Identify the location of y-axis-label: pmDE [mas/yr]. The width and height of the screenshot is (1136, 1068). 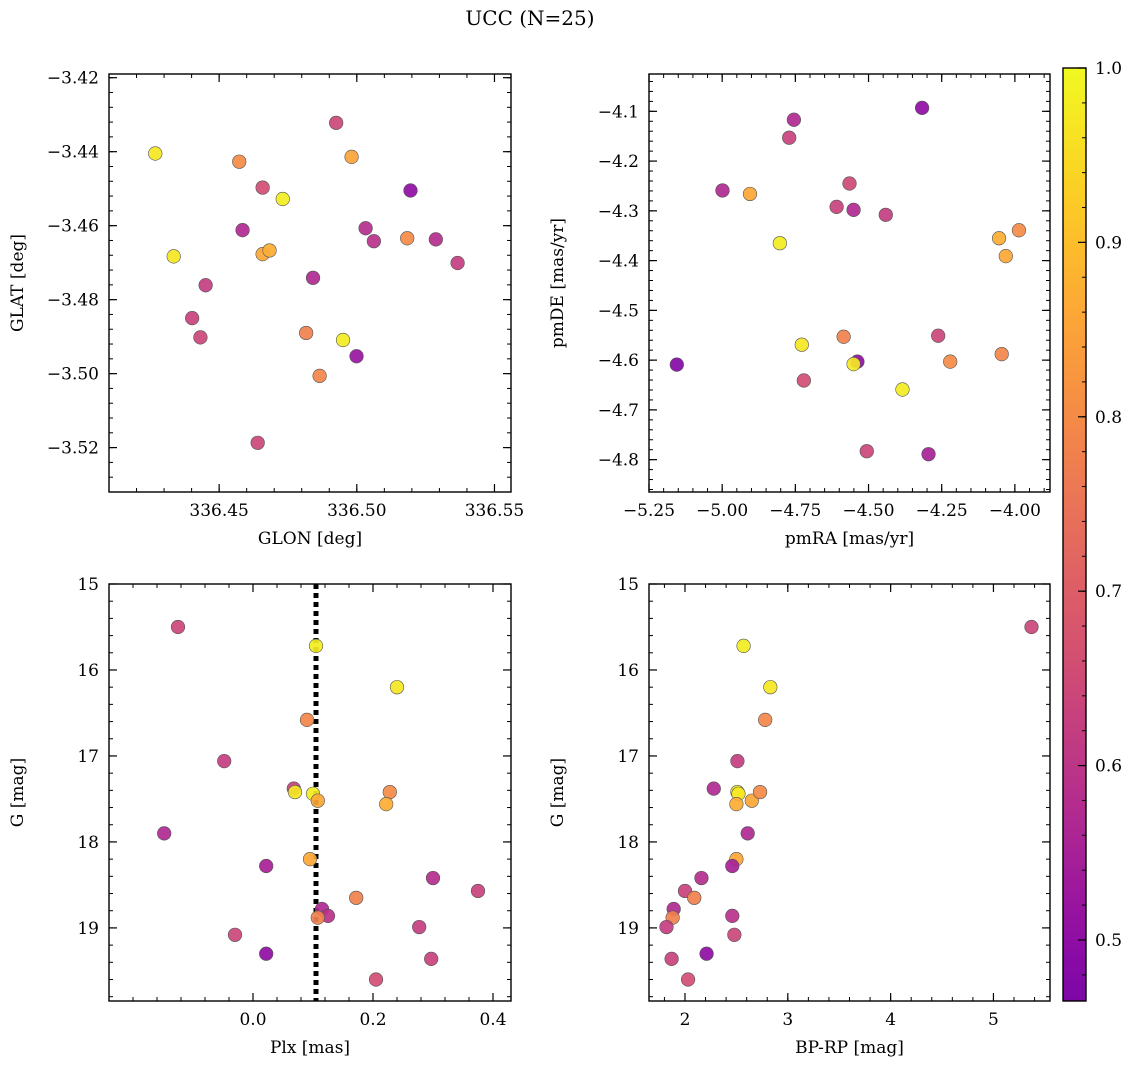
(558, 283).